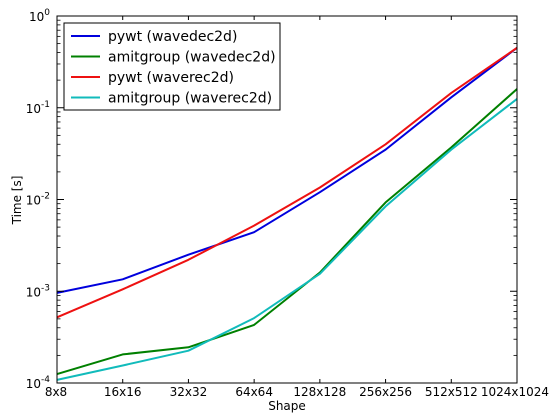 The width and height of the screenshot is (560, 420). Describe the element at coordinates (192, 58) in the screenshot. I see `legend-label: amitgroup (wavedec2d)` at that location.